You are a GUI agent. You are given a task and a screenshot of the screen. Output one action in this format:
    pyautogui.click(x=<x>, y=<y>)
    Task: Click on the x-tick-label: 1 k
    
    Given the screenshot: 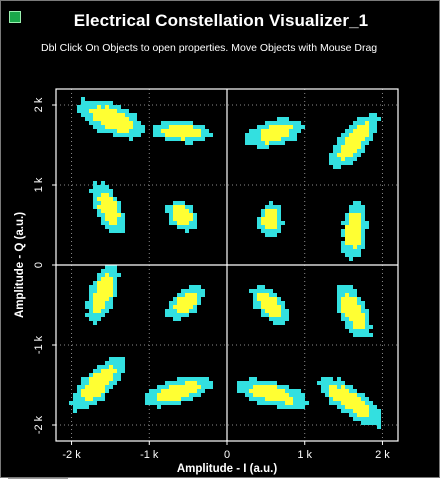 What is the action you would take?
    pyautogui.click(x=304, y=455)
    